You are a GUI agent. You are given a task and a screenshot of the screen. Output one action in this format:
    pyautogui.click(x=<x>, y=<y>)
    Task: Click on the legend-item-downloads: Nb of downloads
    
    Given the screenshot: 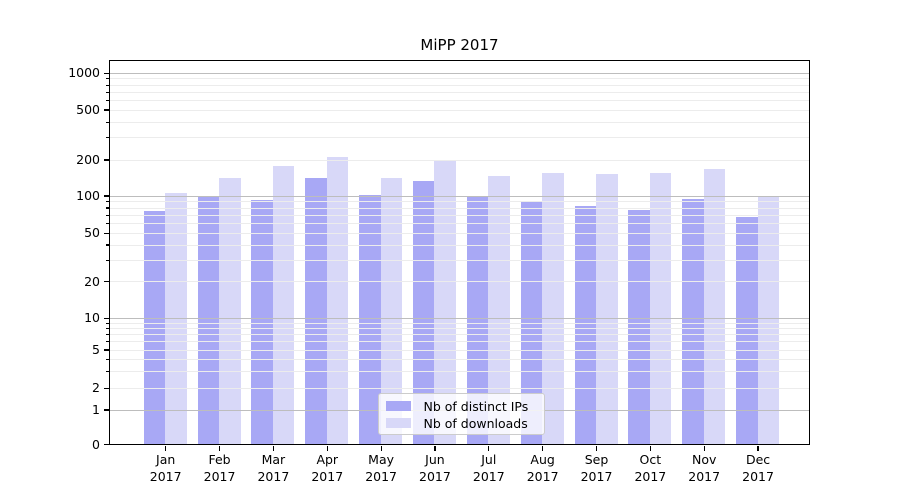 What is the action you would take?
    pyautogui.click(x=460, y=423)
    